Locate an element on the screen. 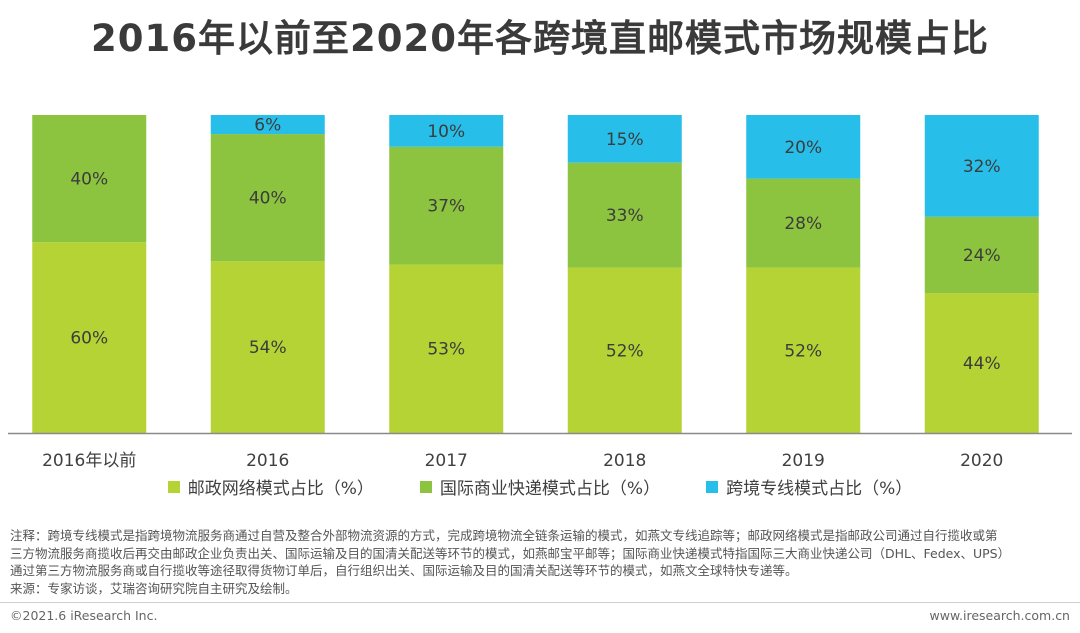  x-tick-label-2: 2016 is located at coordinates (267, 461).